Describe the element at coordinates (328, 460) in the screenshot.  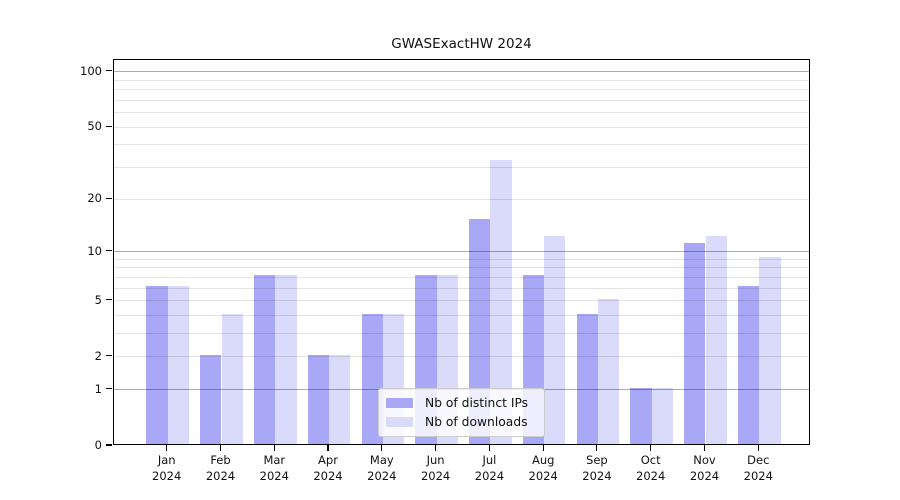
I see `x-tick-month: Apr` at that location.